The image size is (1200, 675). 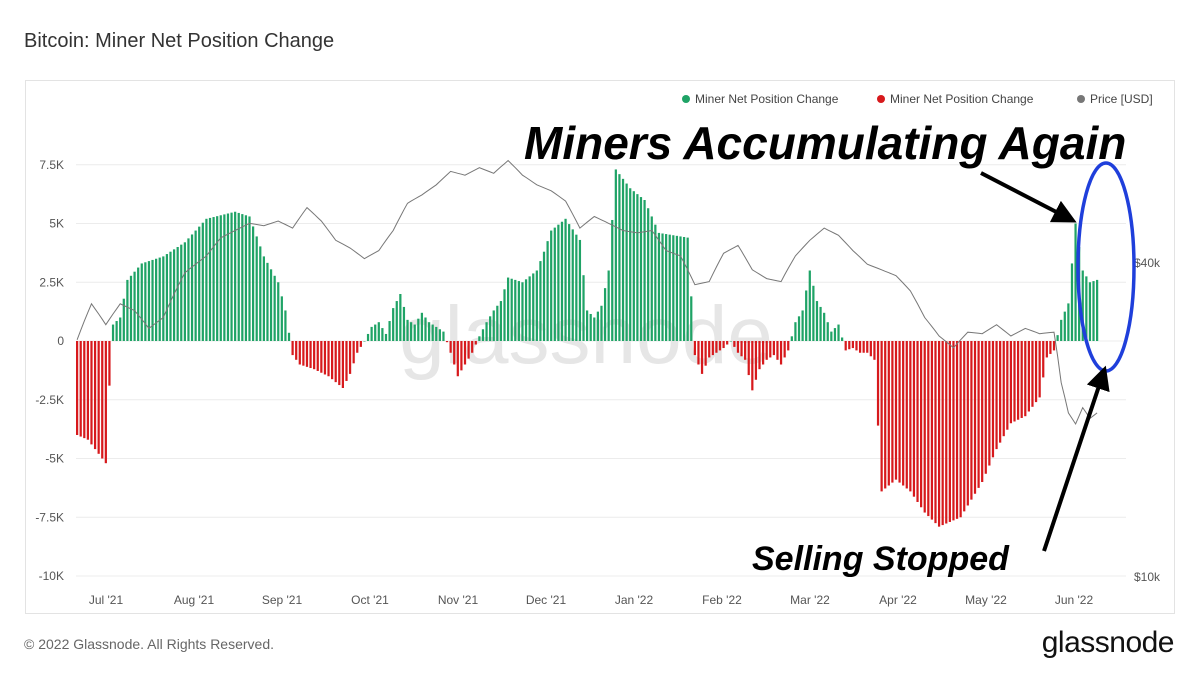 What do you see at coordinates (49, 400) in the screenshot?
I see `y-tick-label: -2.5K` at bounding box center [49, 400].